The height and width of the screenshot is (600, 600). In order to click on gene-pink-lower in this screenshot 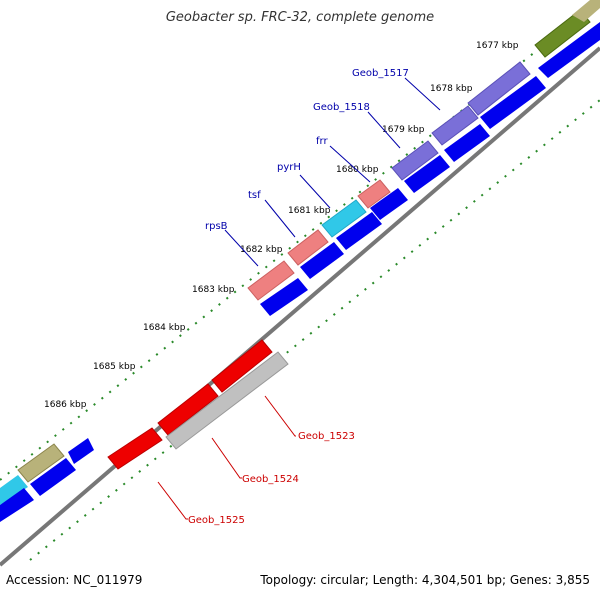, I will do `click(271, 280)`.